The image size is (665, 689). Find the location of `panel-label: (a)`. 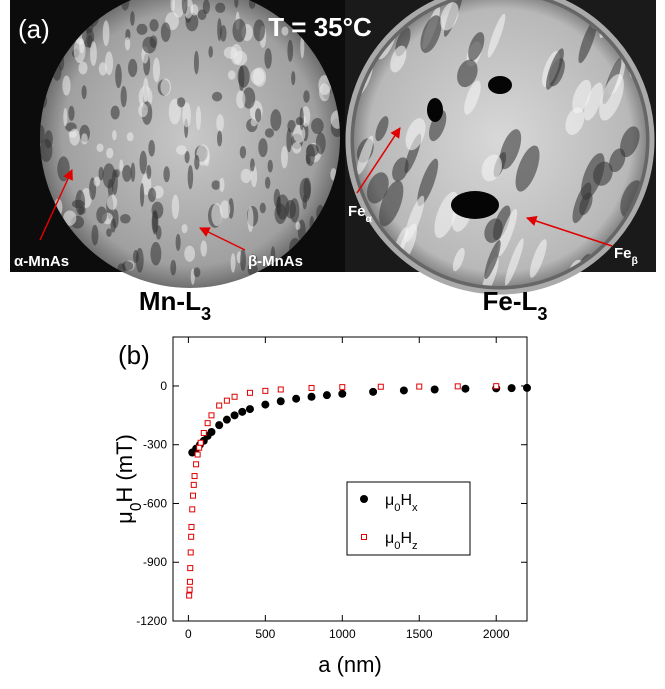

panel-label: (a) is located at coordinates (34, 29).